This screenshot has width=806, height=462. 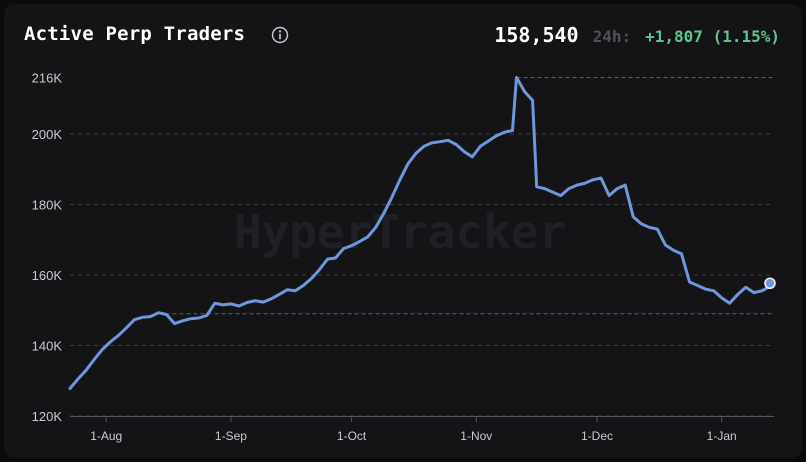 What do you see at coordinates (770, 283) in the screenshot?
I see `last-point-marker` at bounding box center [770, 283].